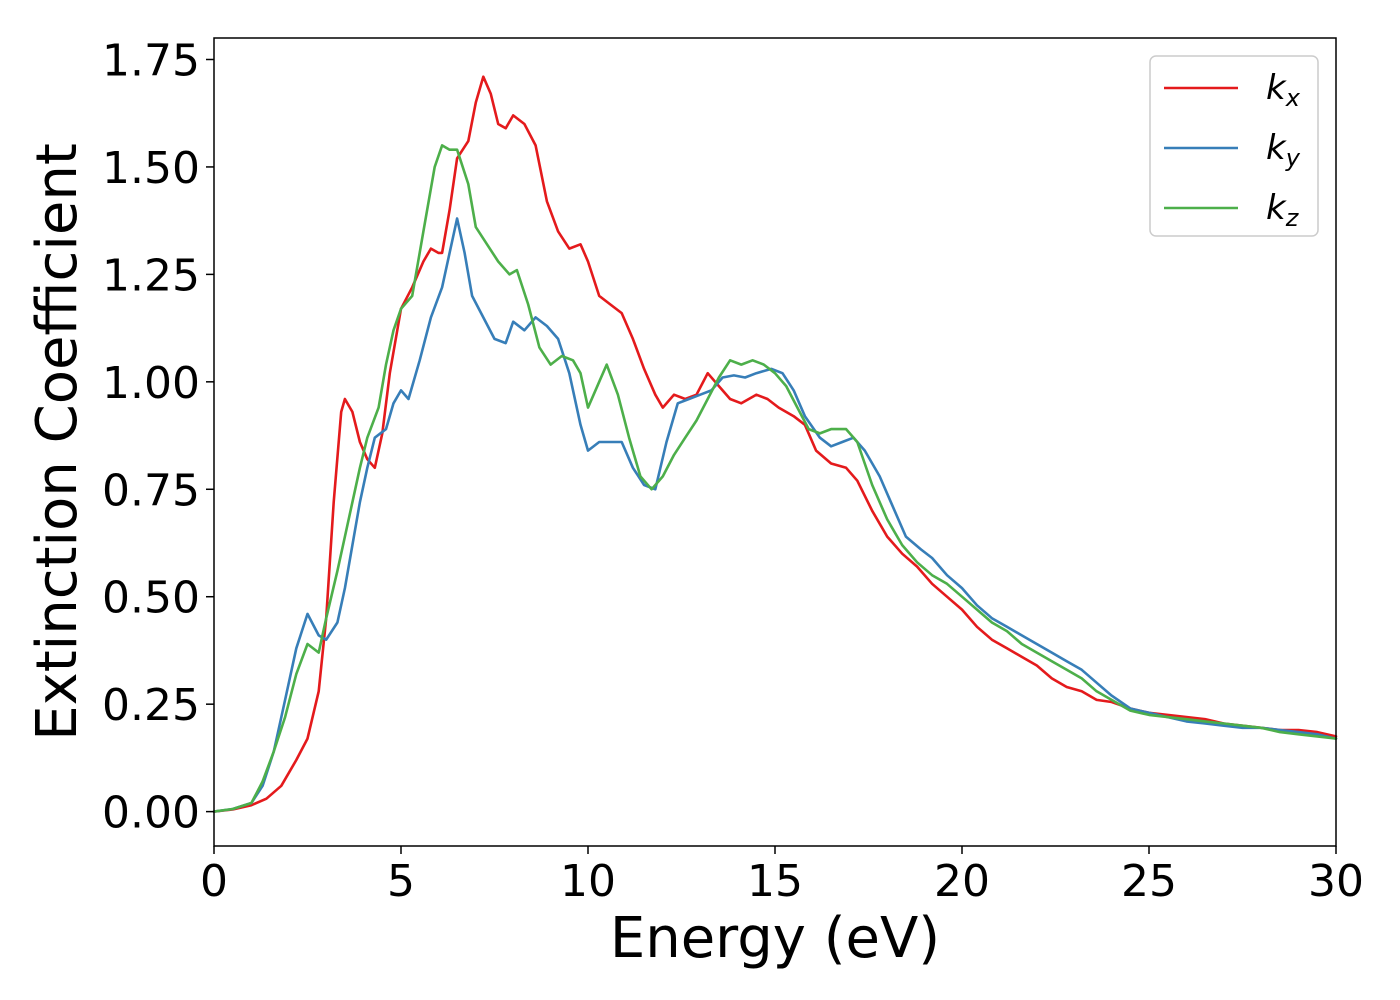  I want to click on legend: kx ky kz, so click(1234, 146).